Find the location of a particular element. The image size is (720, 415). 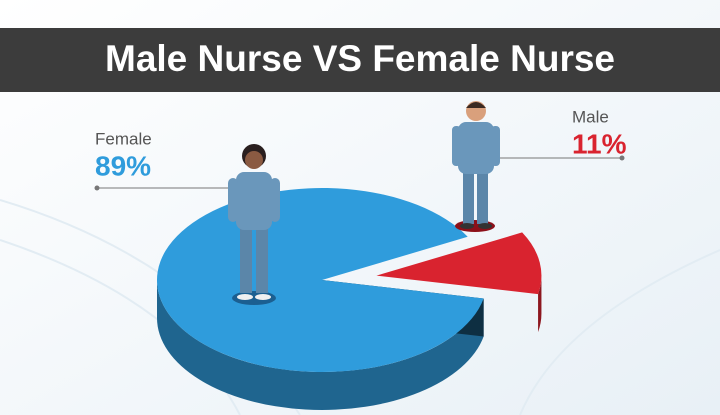

female-nurse-figure is located at coordinates (254, 224).